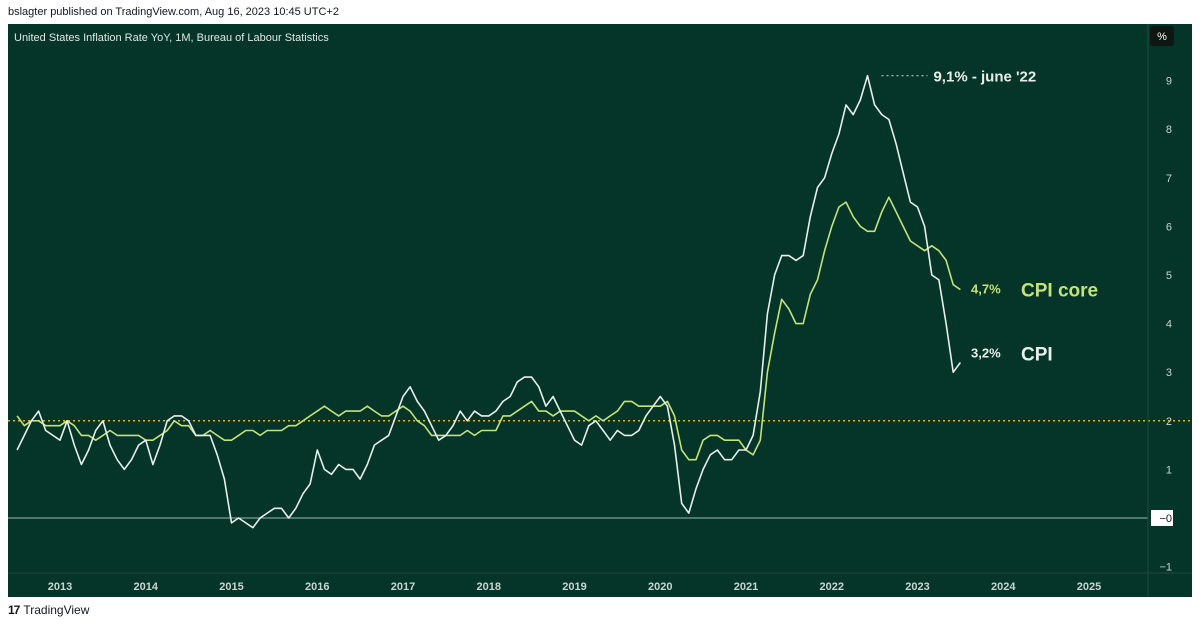 The image size is (1200, 626). I want to click on y-tick-label: 8, so click(1169, 130).